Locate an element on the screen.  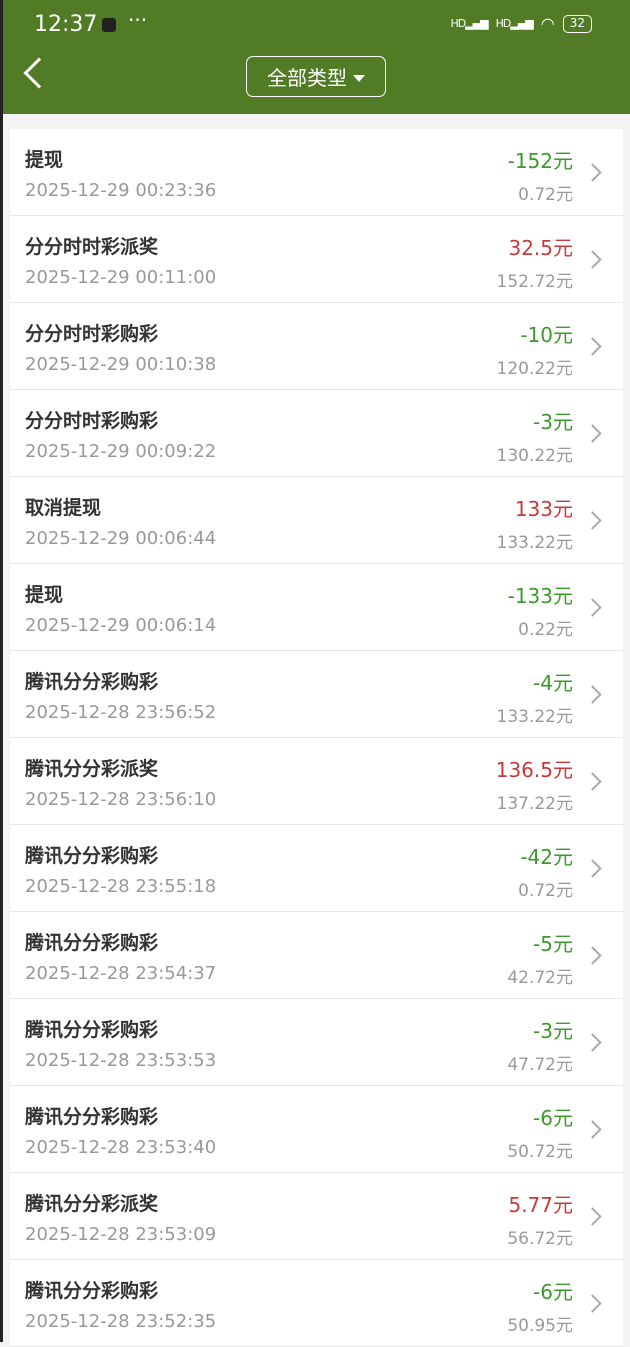
status-icons: HD▂▄▆ HD▂▄▆ ◠ 32 is located at coordinates (521, 23).